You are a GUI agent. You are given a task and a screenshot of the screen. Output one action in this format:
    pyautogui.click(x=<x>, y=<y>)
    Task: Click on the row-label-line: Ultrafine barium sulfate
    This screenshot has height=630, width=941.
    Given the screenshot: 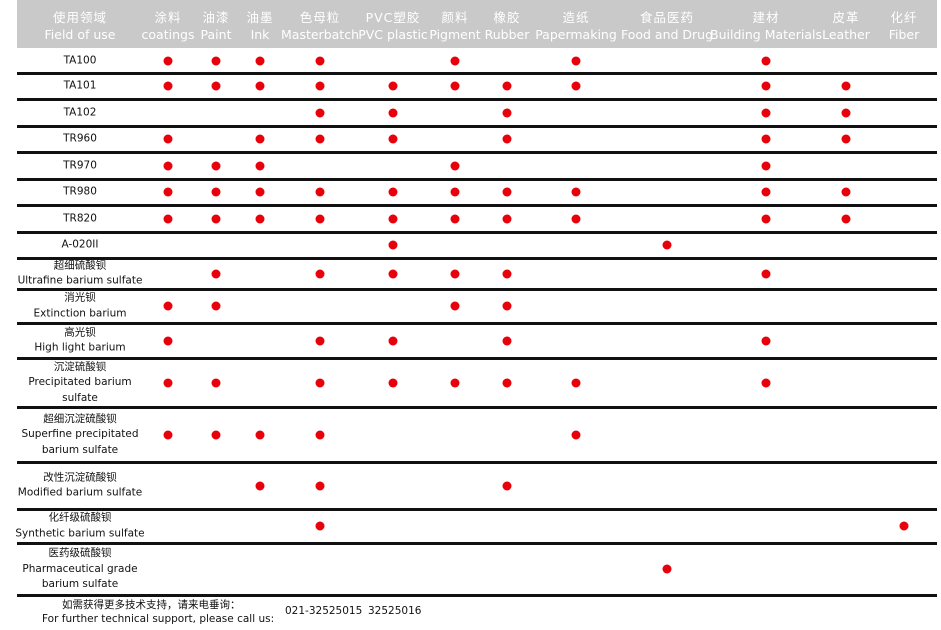 What is the action you would take?
    pyautogui.click(x=80, y=280)
    